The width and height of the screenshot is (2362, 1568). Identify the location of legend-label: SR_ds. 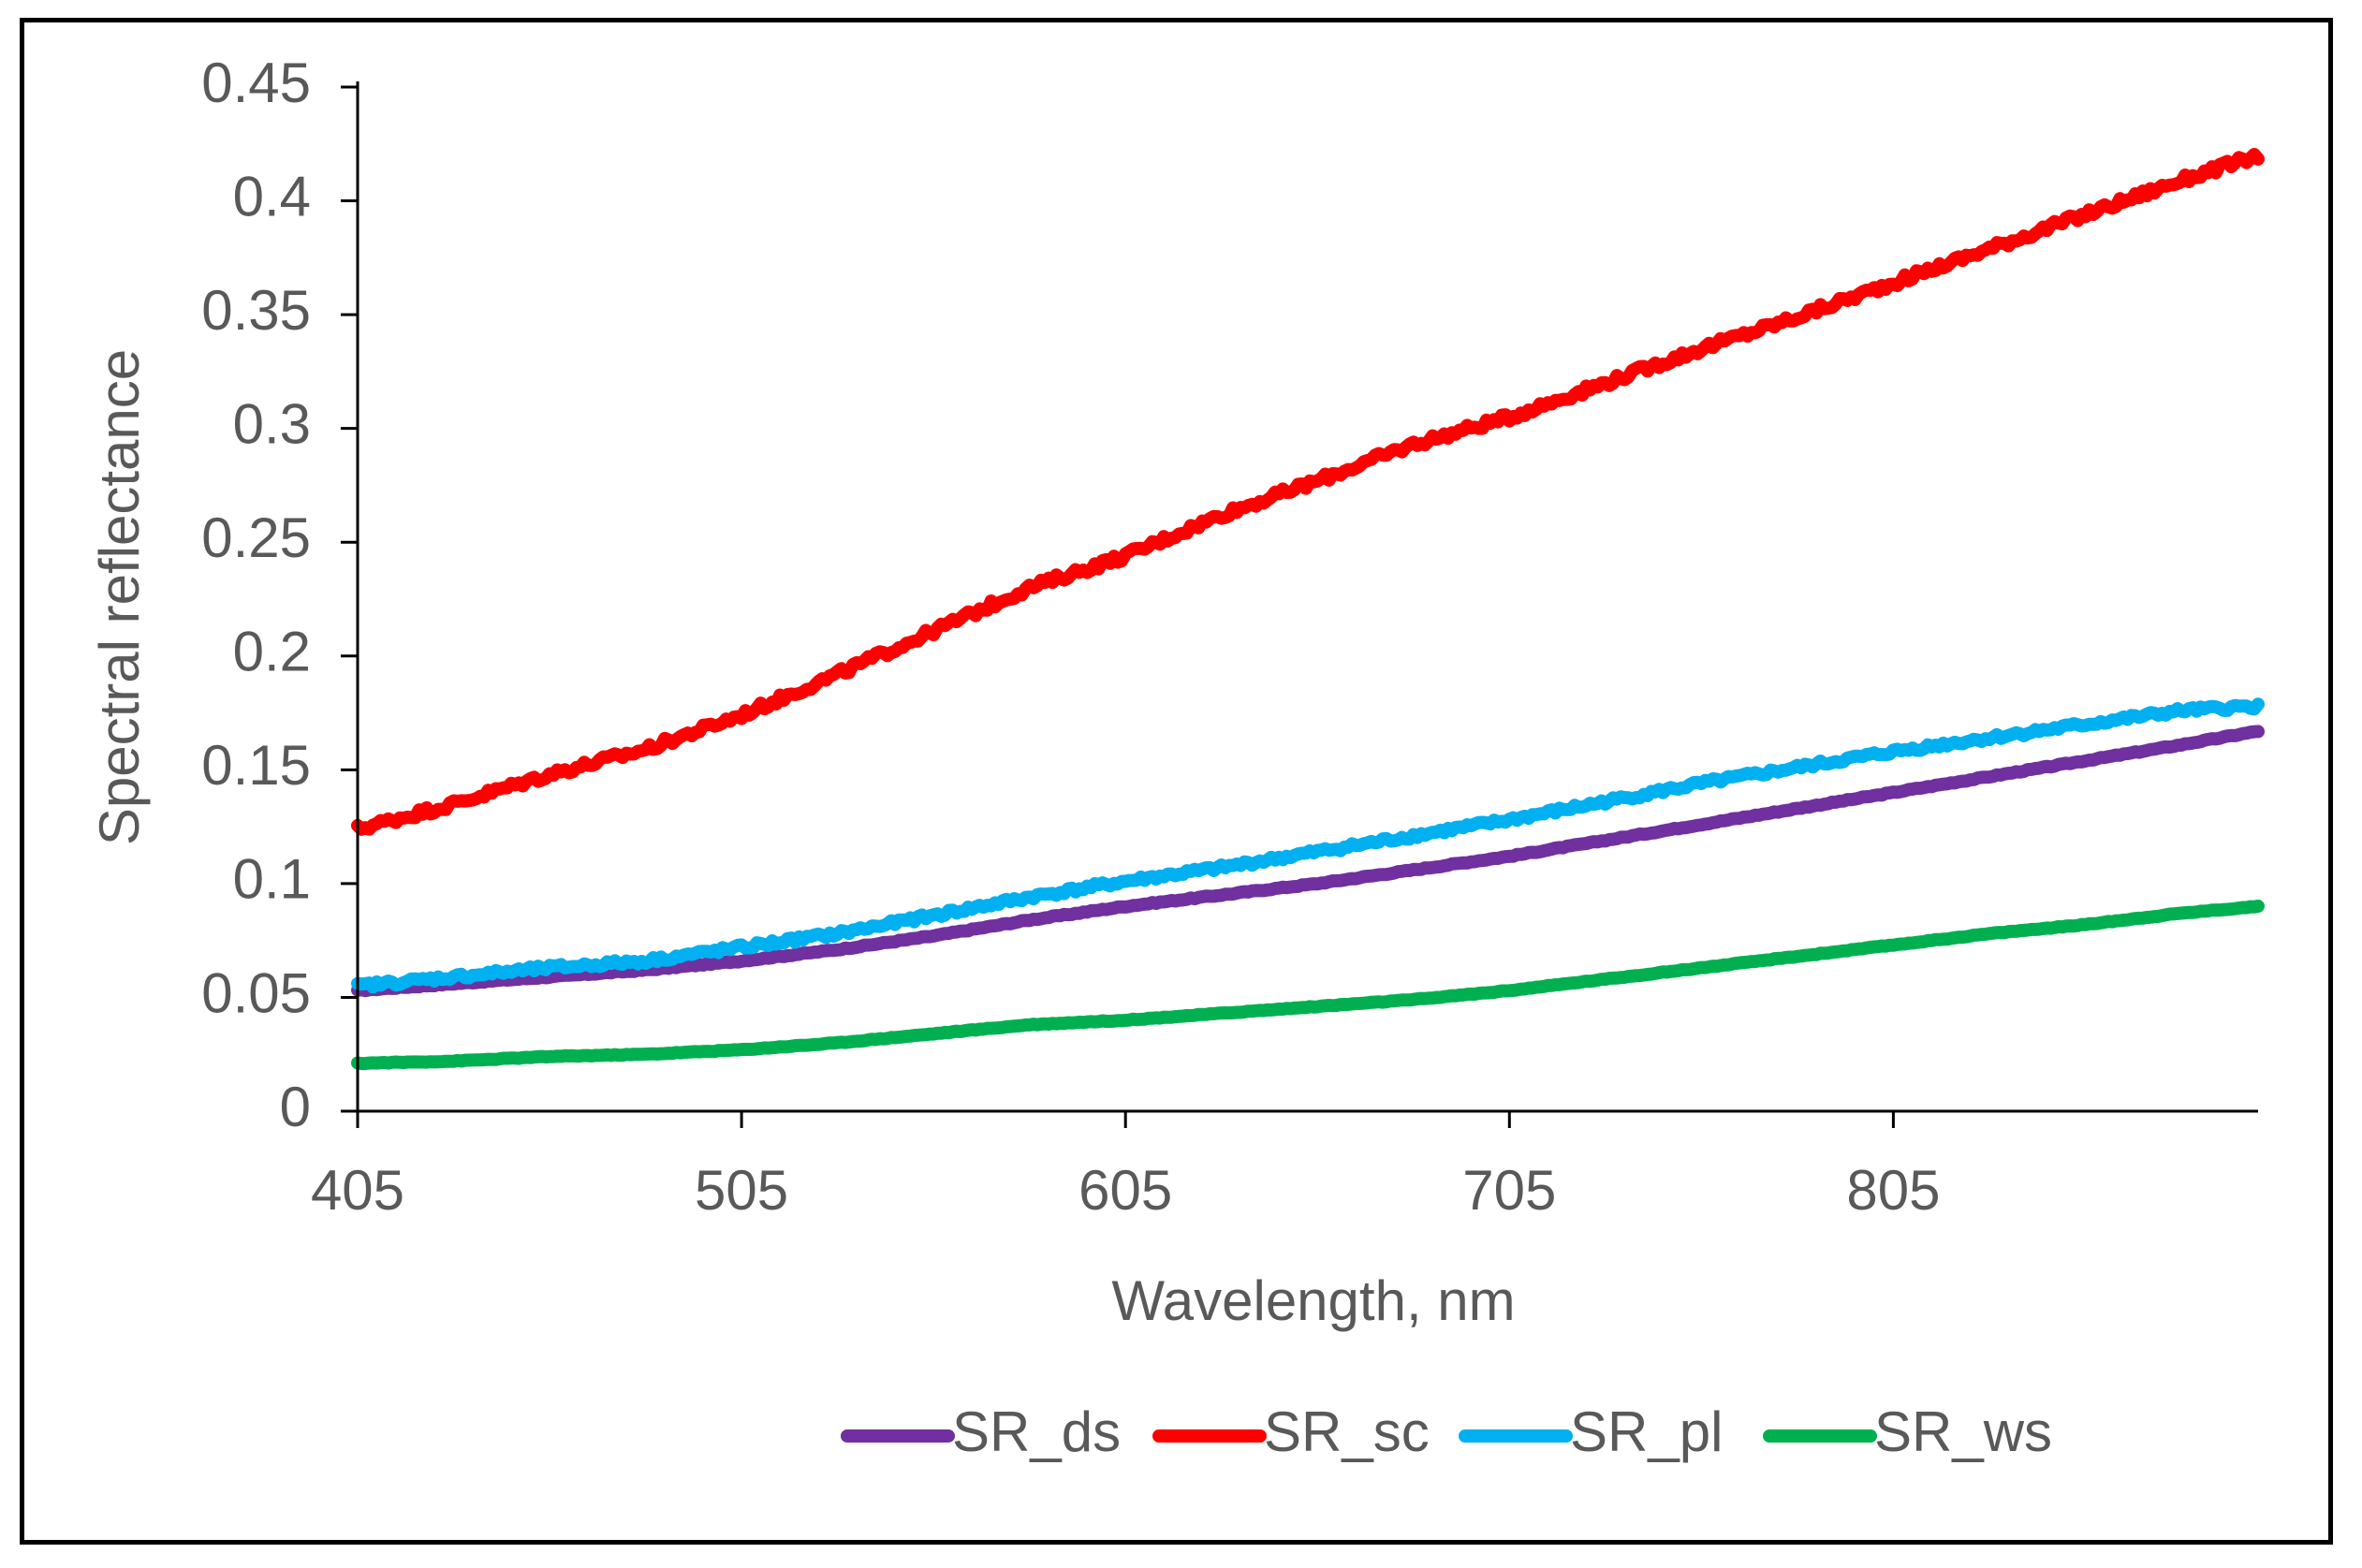
(1036, 1431).